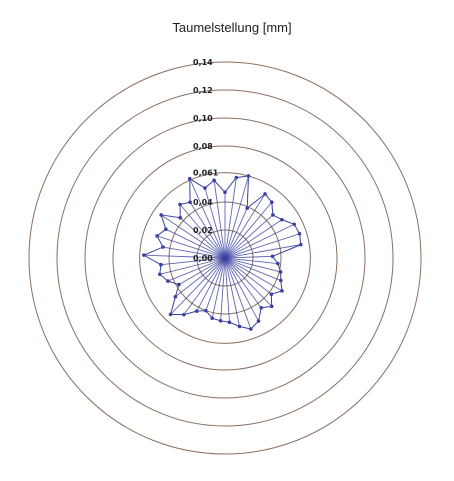 Image resolution: width=454 pixels, height=481 pixels. Describe the element at coordinates (203, 146) in the screenshot. I see `tick-label: 0,08` at that location.